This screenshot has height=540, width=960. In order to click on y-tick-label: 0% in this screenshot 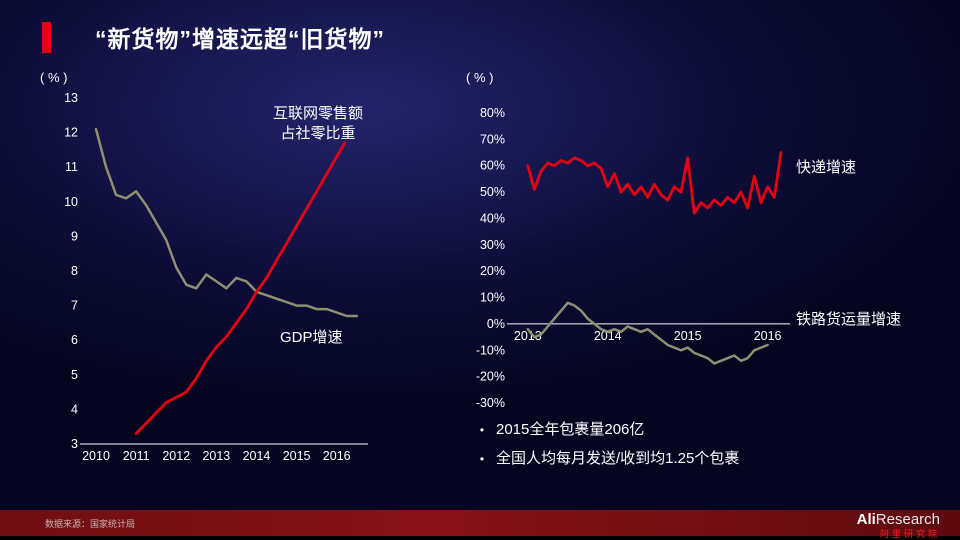, I will do `click(496, 324)`.